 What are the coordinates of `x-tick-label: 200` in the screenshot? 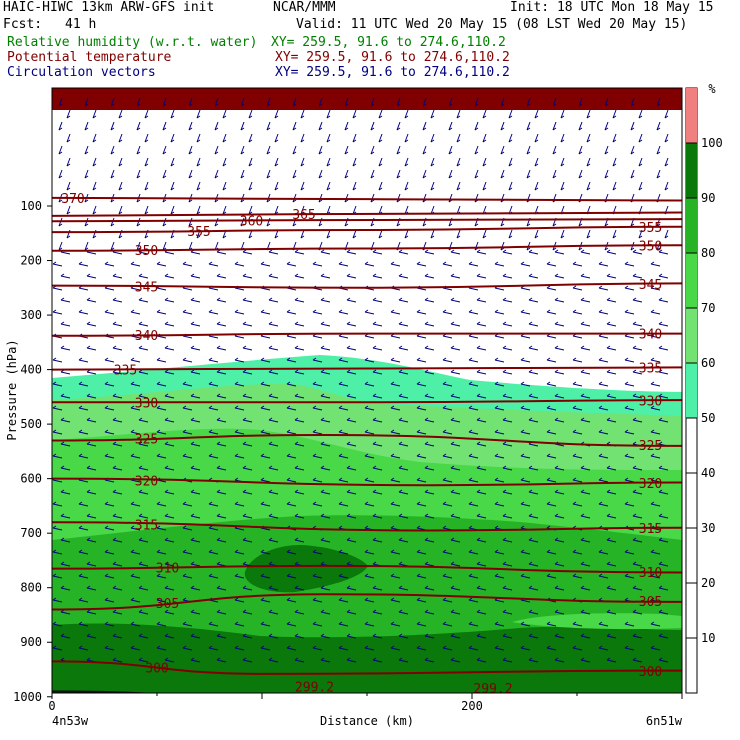 It's located at (472, 706).